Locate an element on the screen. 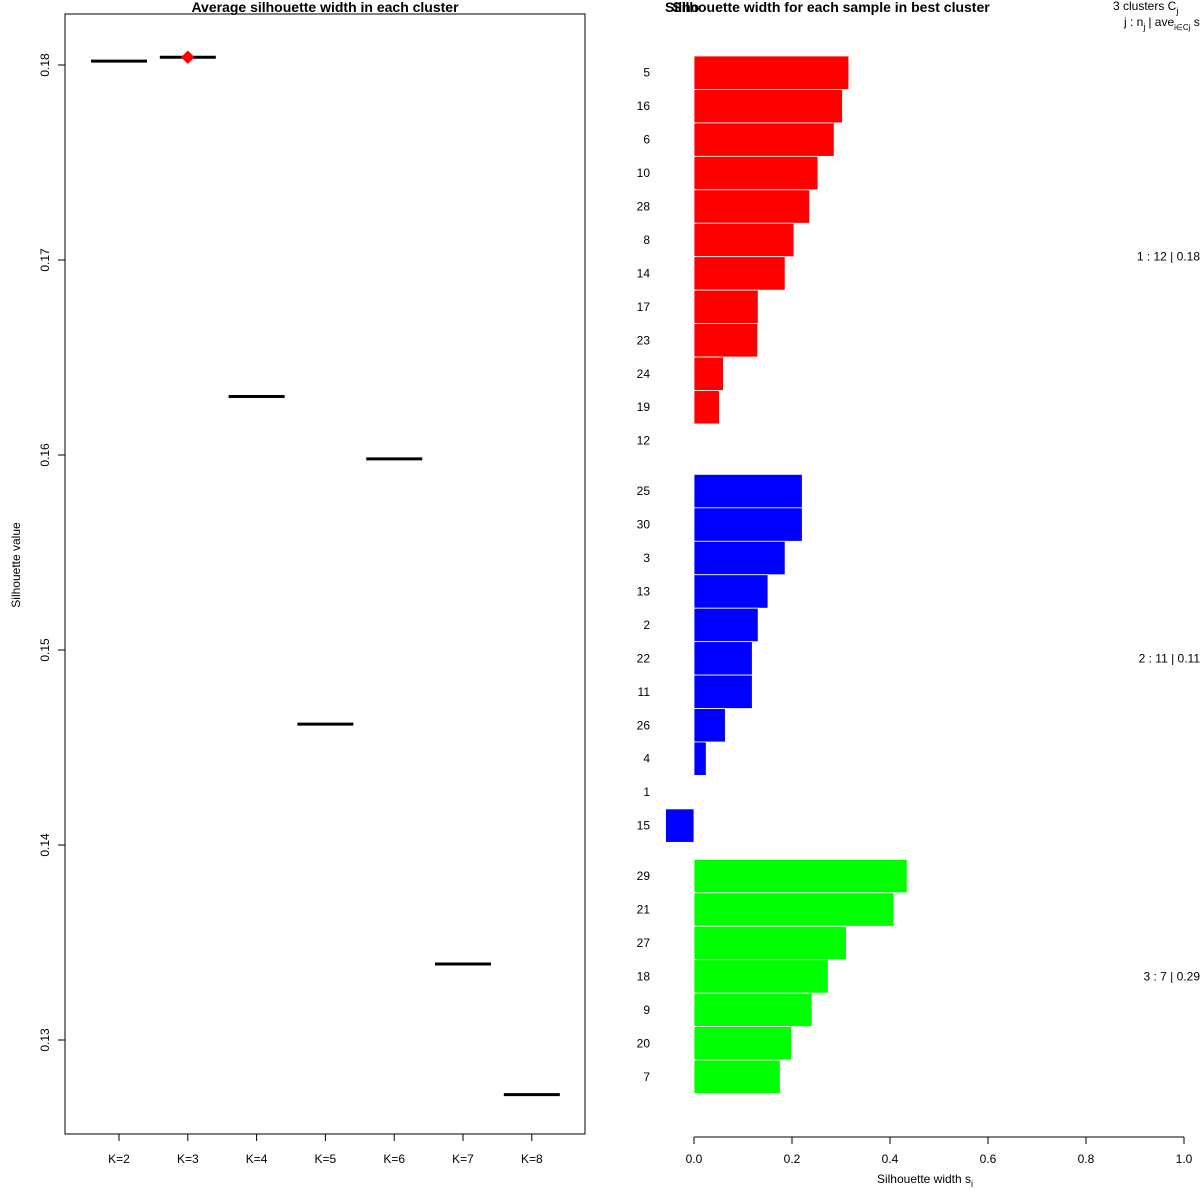  sample-label: 4 is located at coordinates (646, 759).